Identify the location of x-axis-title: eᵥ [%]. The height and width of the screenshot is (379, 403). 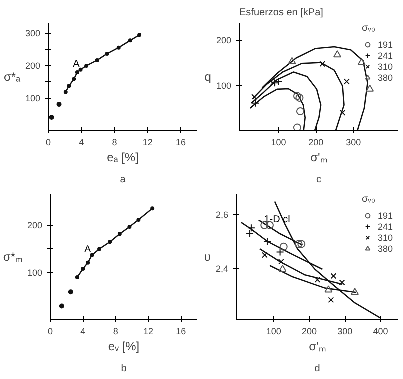
(124, 347).